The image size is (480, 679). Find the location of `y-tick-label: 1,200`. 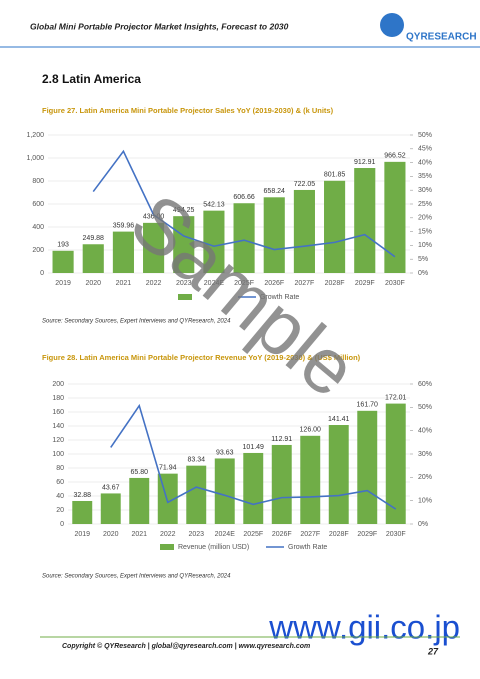

y-tick-label: 1,200 is located at coordinates (35, 135).